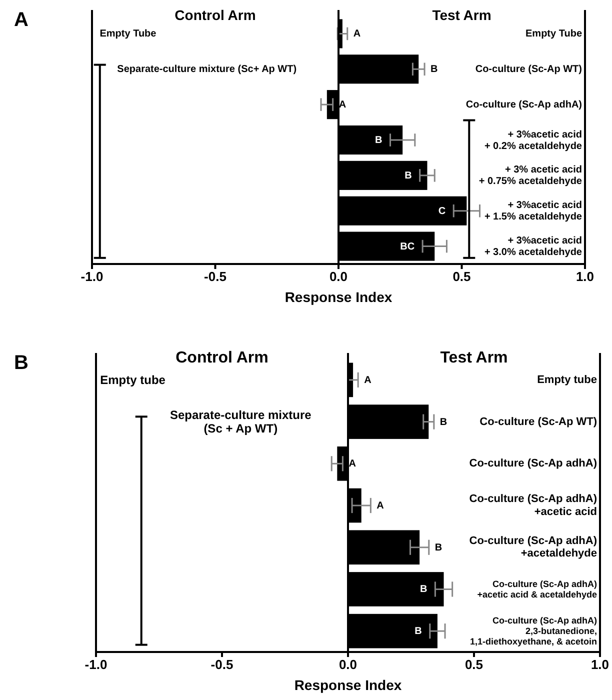  I want to click on y-tick-label: + 3%acetic acid + 3.0% acetaldehyde, so click(533, 246).